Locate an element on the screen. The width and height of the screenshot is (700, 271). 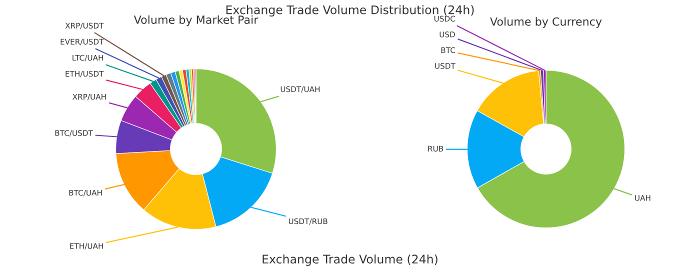
chart-title: Volume by Market Pair is located at coordinates (196, 20).